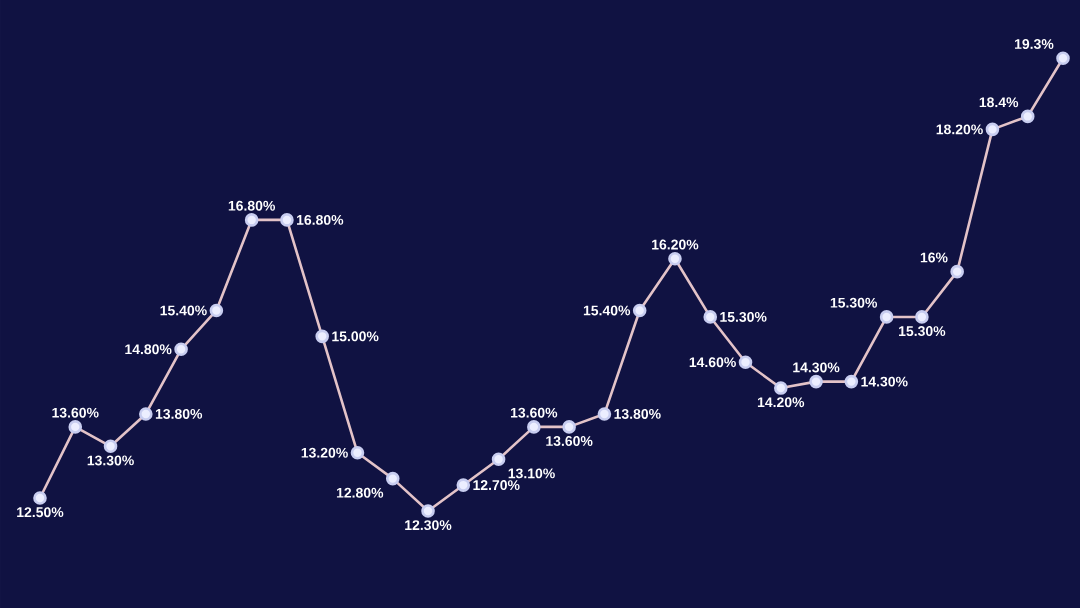 Image resolution: width=1080 pixels, height=608 pixels. What do you see at coordinates (355, 336) in the screenshot?
I see `data-label: 15.00%` at bounding box center [355, 336].